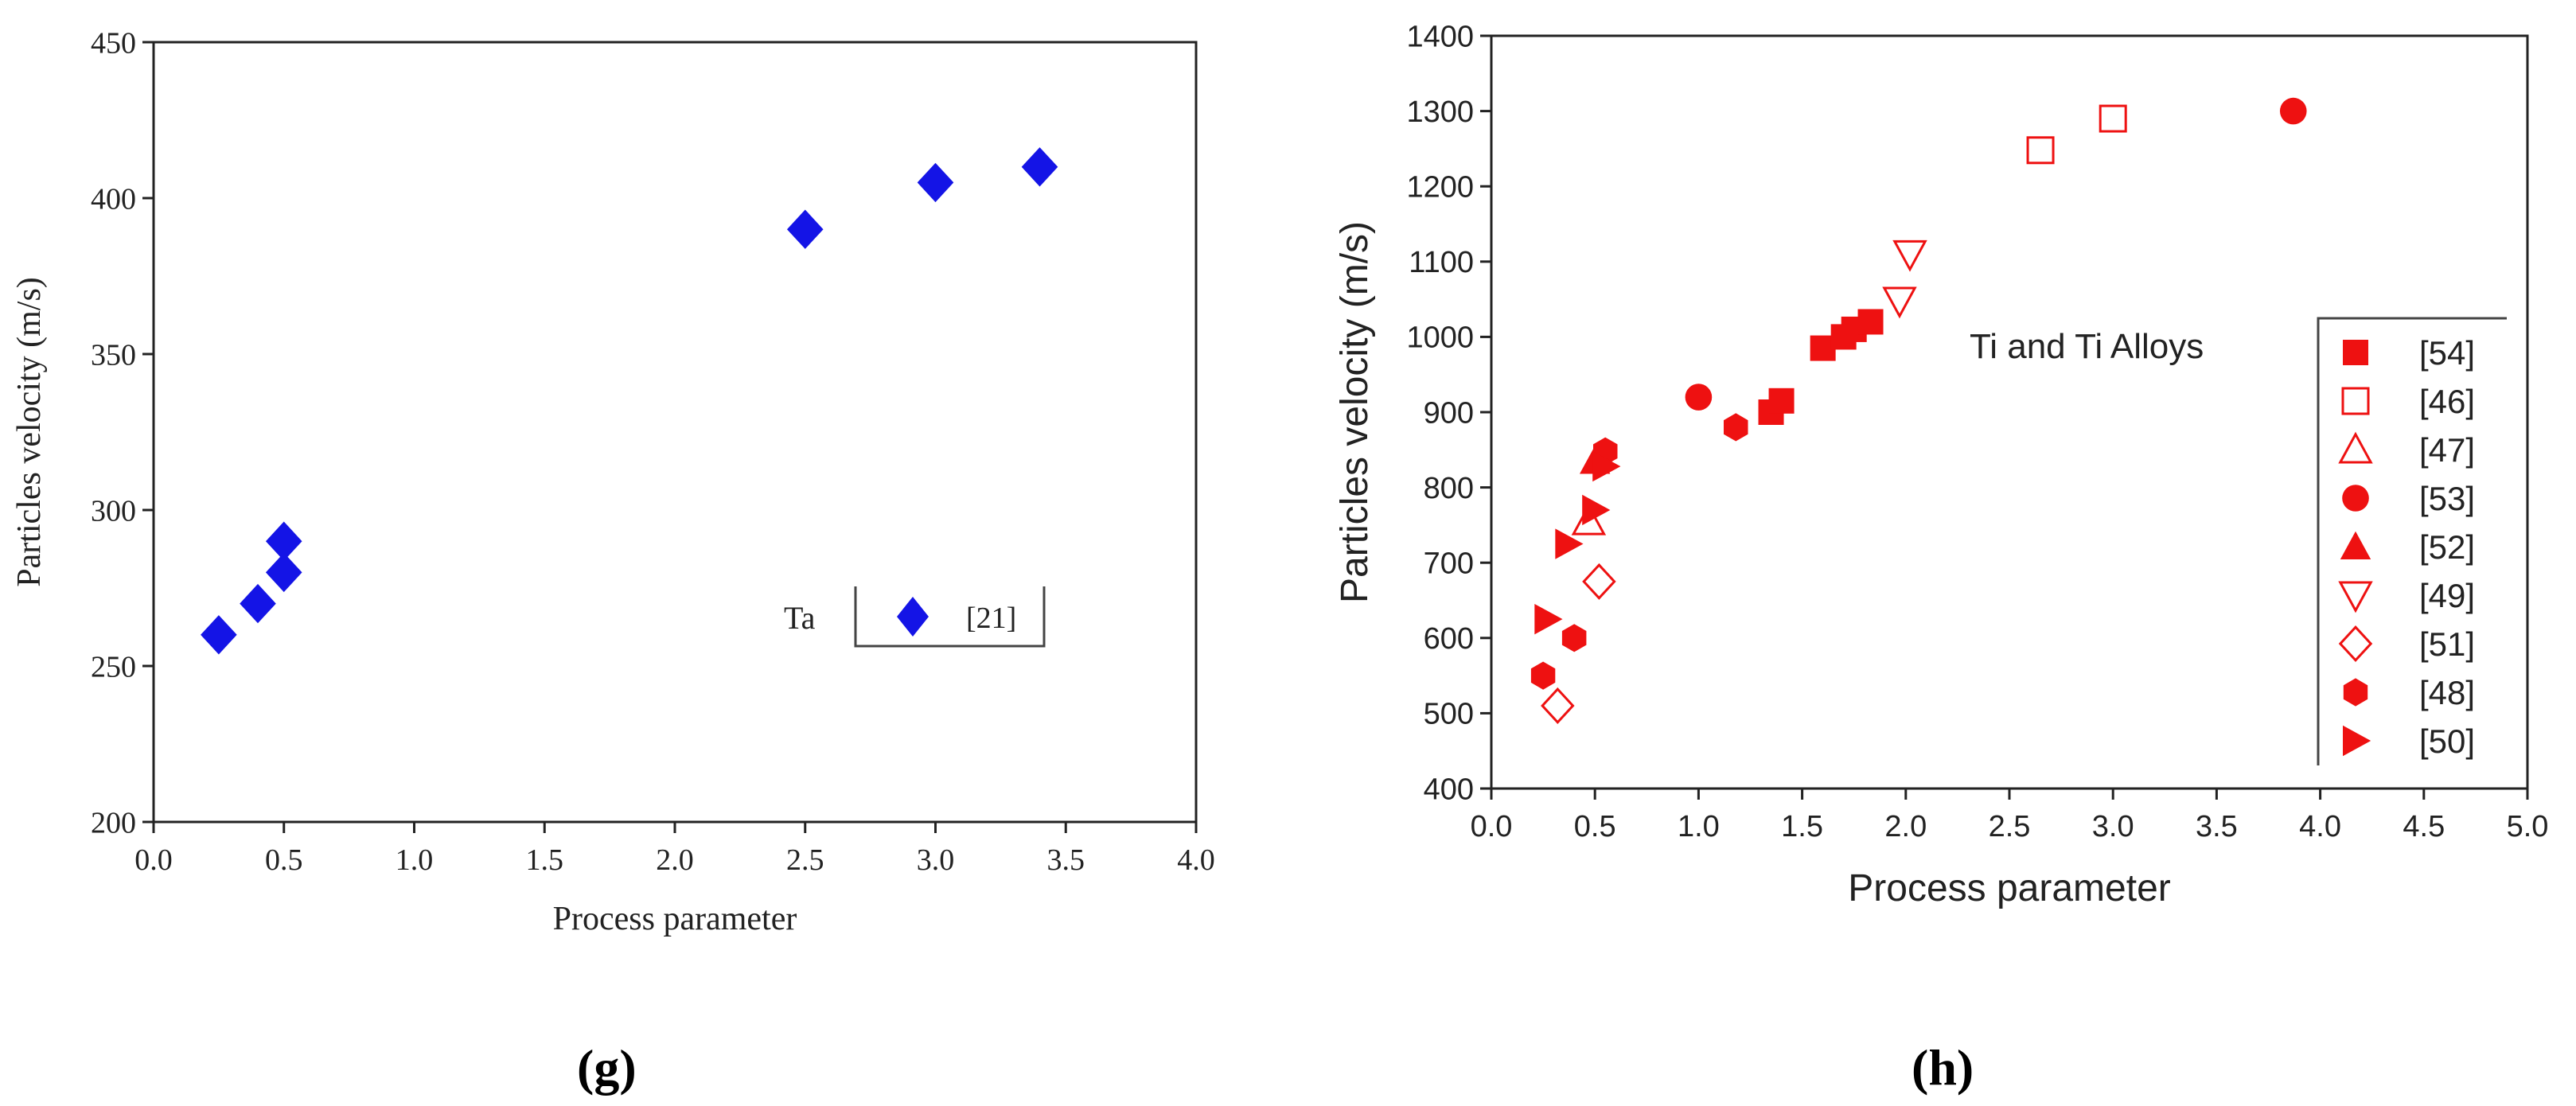  I want to click on h-x-tick-label: 1.5, so click(1802, 826).